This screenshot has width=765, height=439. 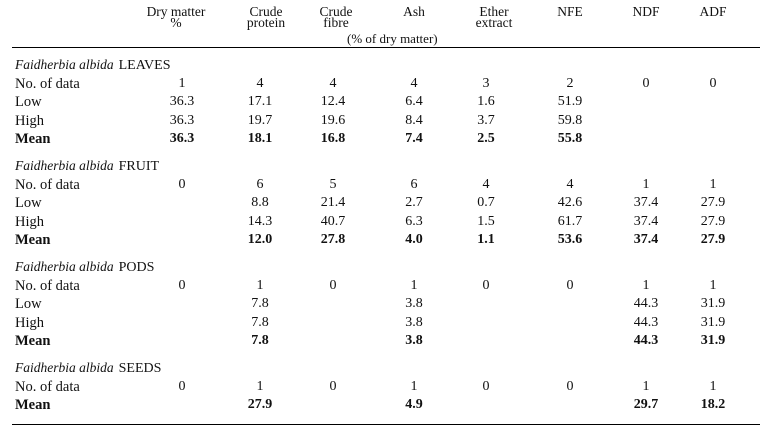 I want to click on header-line-2: %, so click(x=176, y=22).